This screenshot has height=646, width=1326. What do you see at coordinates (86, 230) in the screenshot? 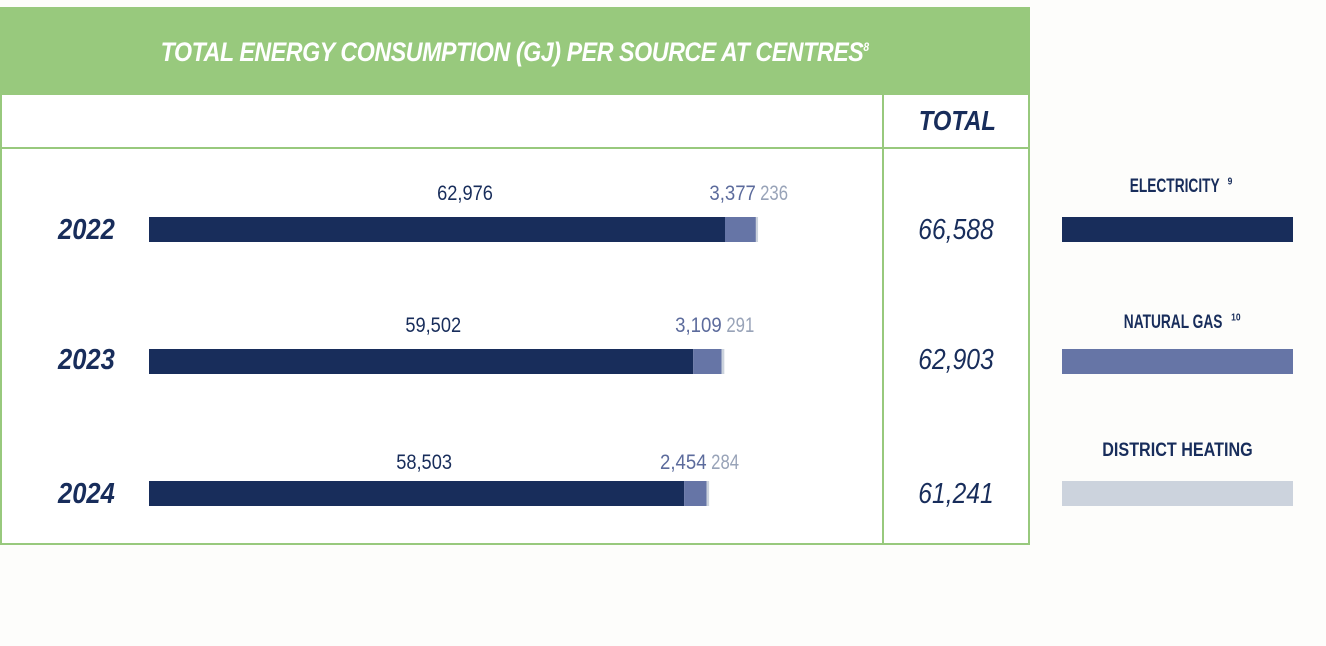
I see `year-label-2022: 2022` at bounding box center [86, 230].